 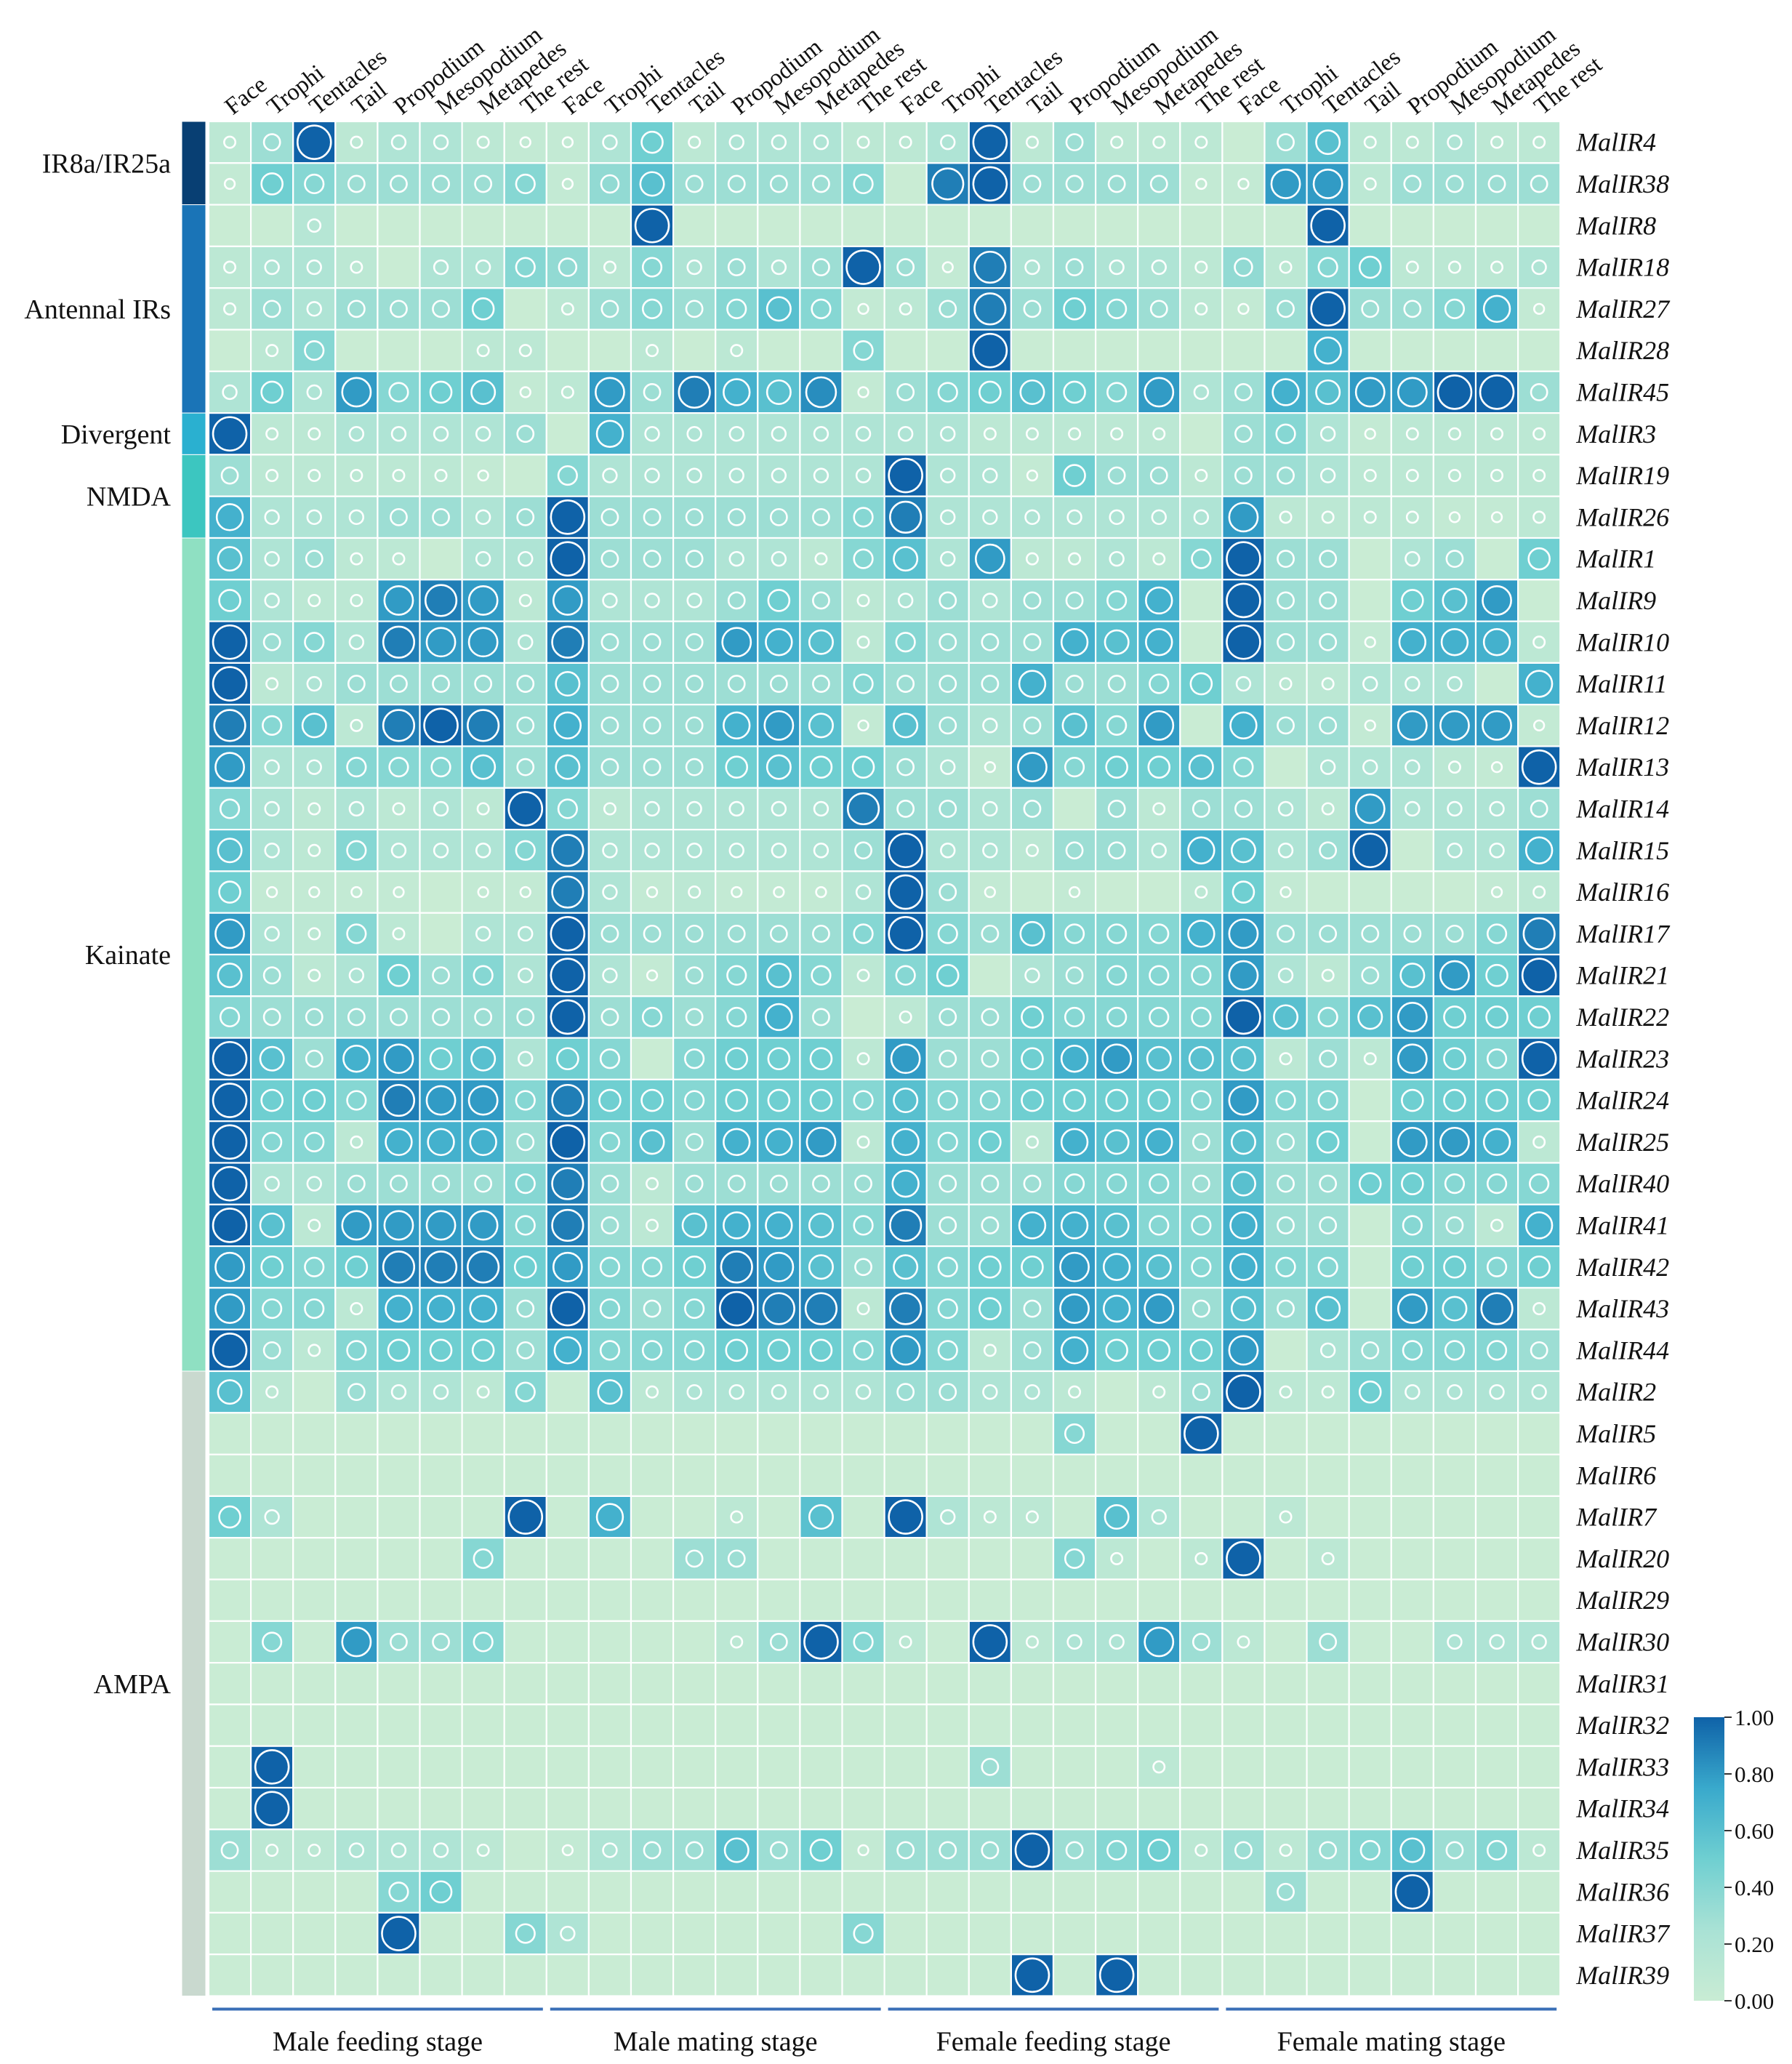 I want to click on row-label: MalIR27, so click(x=1623, y=309).